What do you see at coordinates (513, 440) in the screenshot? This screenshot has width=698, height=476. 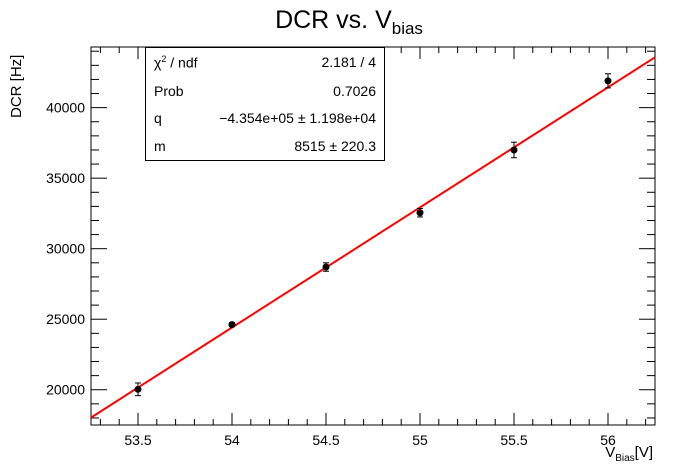 I see `x-tick-label: 55.5` at bounding box center [513, 440].